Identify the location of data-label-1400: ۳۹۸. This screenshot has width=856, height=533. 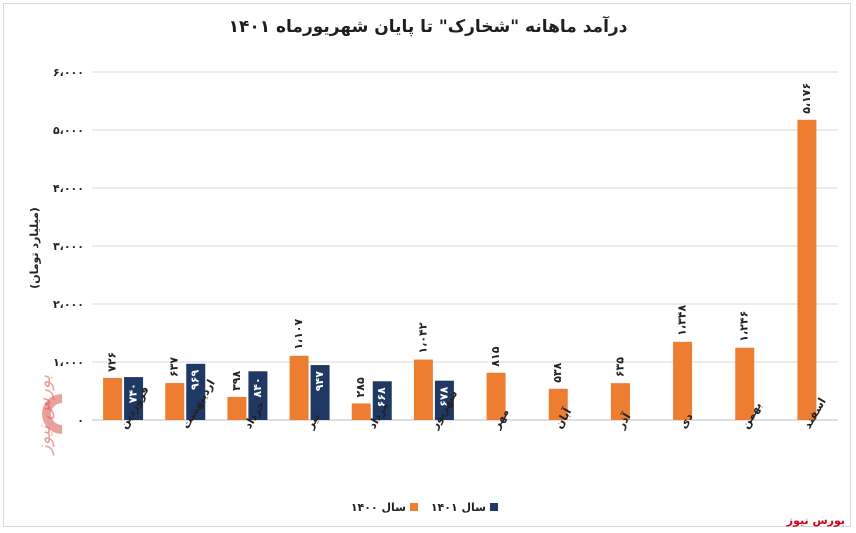
(236, 380).